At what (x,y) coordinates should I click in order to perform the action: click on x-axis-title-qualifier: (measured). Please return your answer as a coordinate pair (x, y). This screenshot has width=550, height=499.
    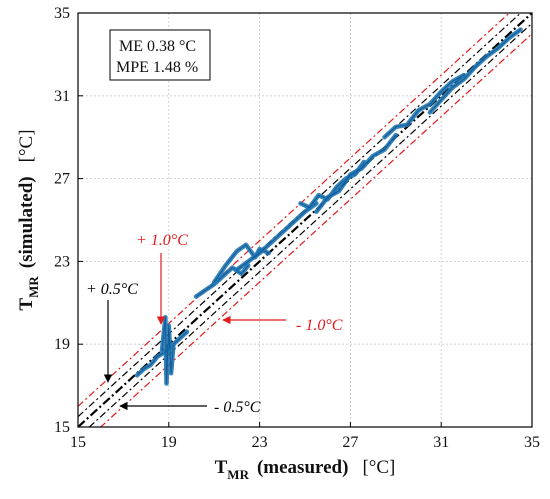
    Looking at the image, I should click on (302, 467).